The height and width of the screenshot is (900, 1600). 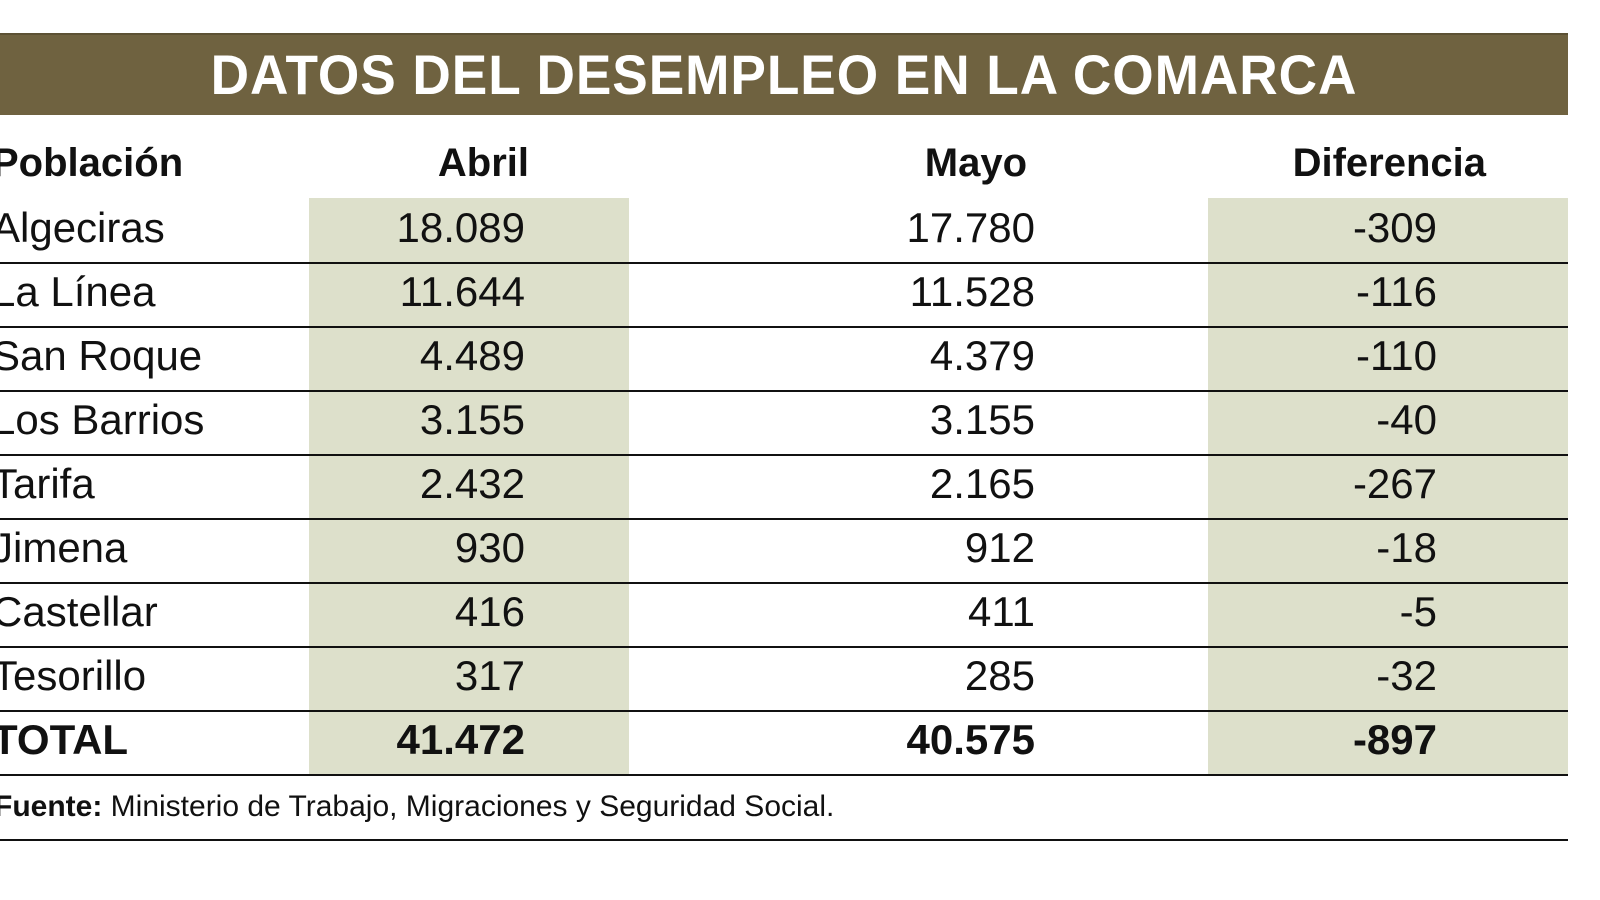 I want to click on row-mayo-cell: 11.528, so click(x=972, y=291).